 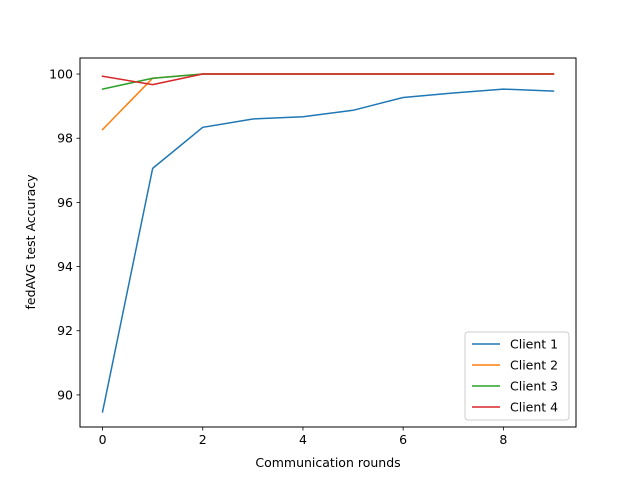 What do you see at coordinates (65, 138) in the screenshot?
I see `y-tick-label: 98` at bounding box center [65, 138].